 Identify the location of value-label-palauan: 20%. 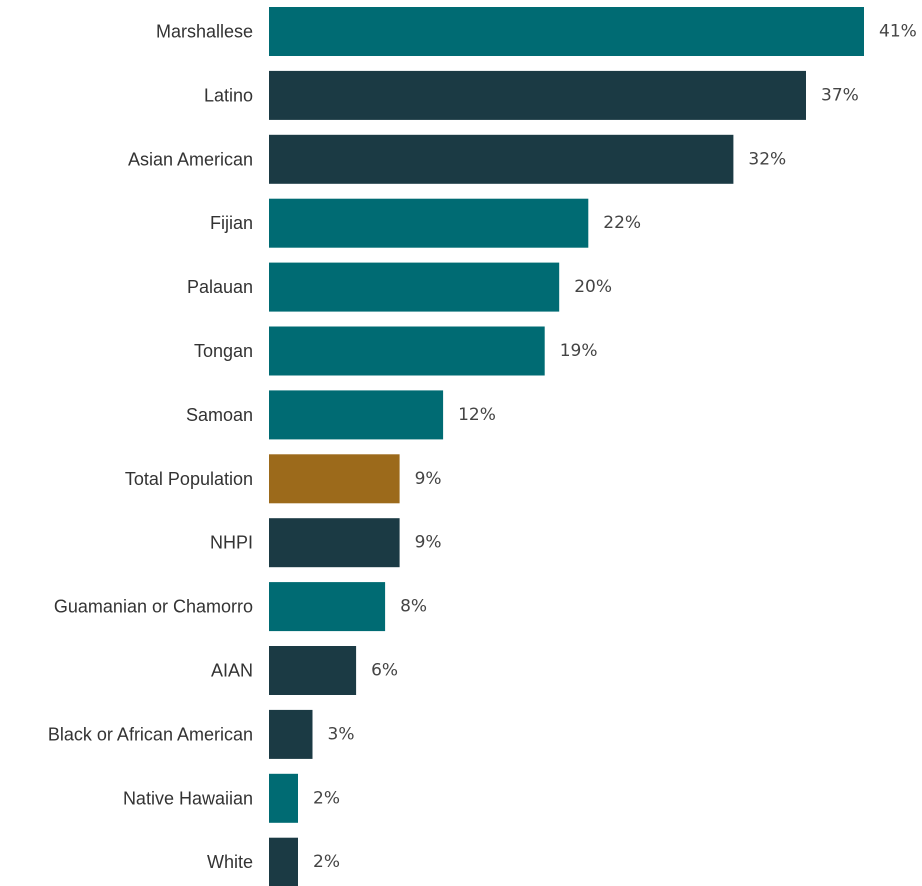
(593, 287).